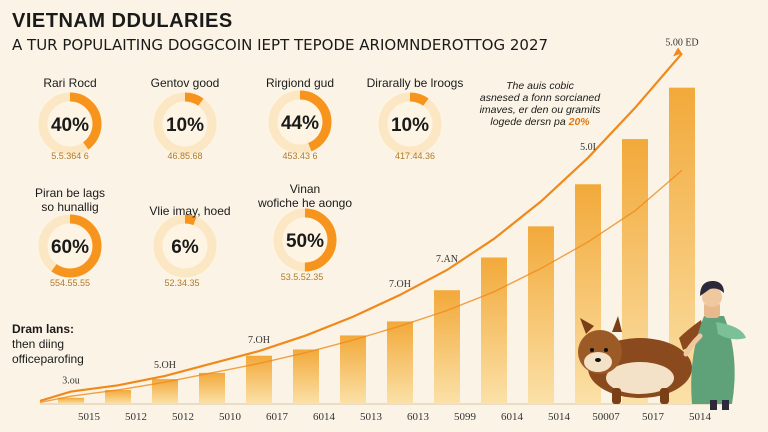  I want to click on donut-value: 44%, so click(300, 123).